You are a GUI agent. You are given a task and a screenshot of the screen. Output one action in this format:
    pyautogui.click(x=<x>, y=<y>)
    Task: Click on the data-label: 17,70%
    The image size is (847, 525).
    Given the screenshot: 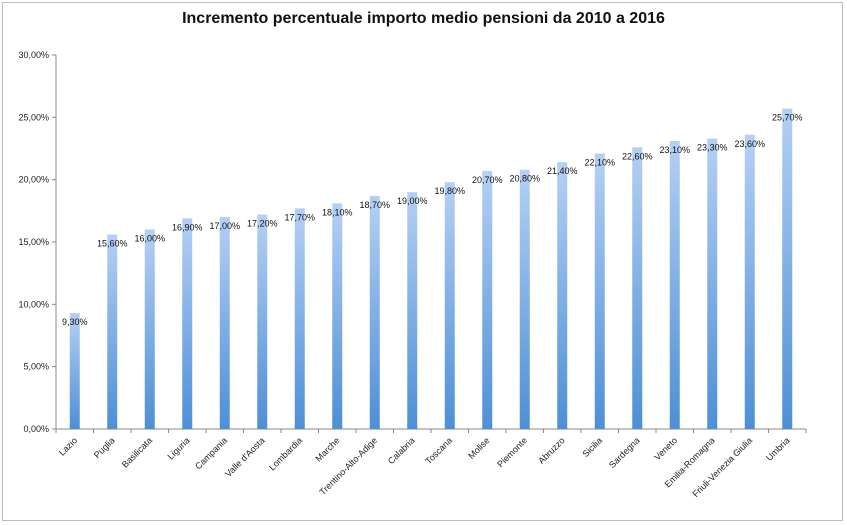 What is the action you would take?
    pyautogui.click(x=299, y=217)
    